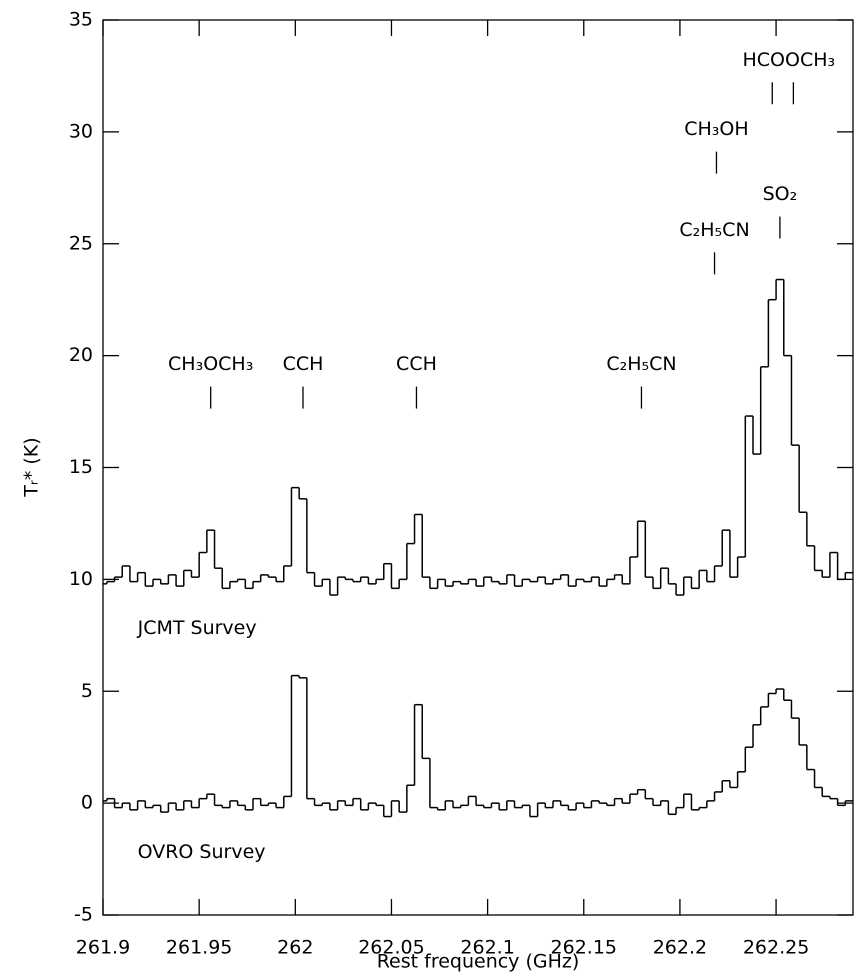 The height and width of the screenshot is (973, 854). I want to click on y-tick-label: 0, so click(87, 803).